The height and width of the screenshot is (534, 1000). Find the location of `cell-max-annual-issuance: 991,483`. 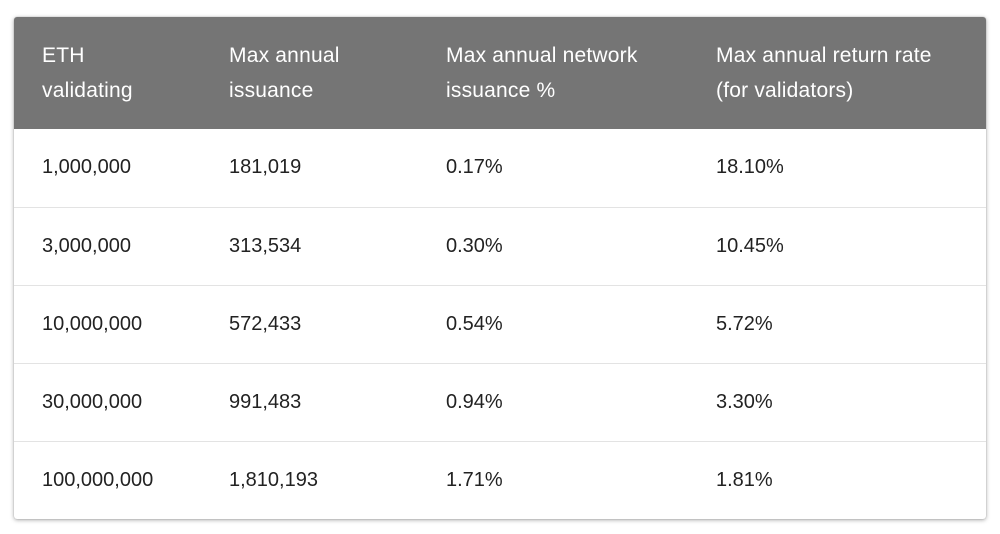

cell-max-annual-issuance: 991,483 is located at coordinates (265, 401).